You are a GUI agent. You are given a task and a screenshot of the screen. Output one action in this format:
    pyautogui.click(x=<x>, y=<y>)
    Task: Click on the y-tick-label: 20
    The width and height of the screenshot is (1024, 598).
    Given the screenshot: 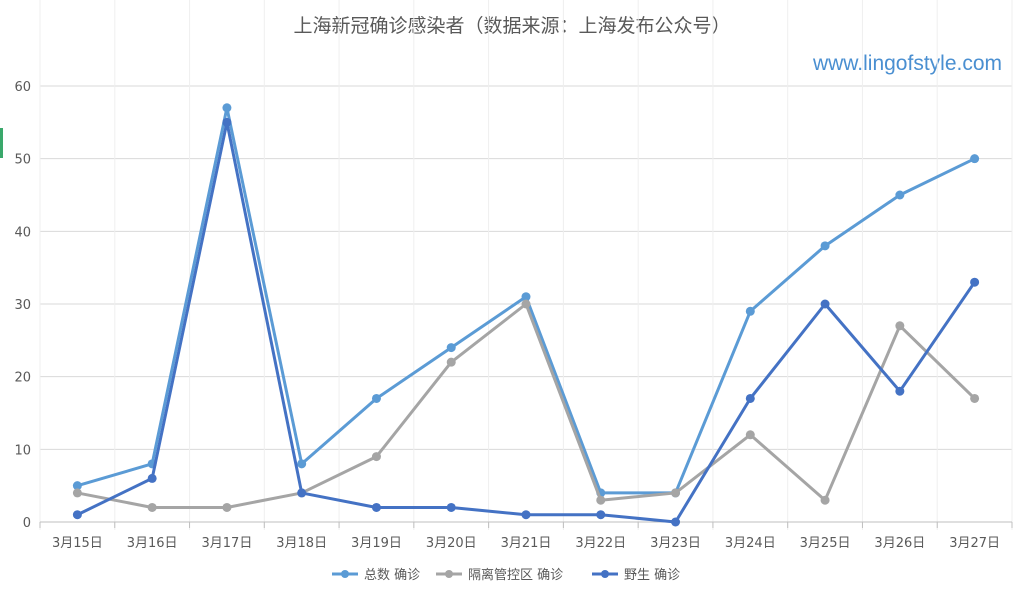 What is the action you would take?
    pyautogui.click(x=22, y=378)
    